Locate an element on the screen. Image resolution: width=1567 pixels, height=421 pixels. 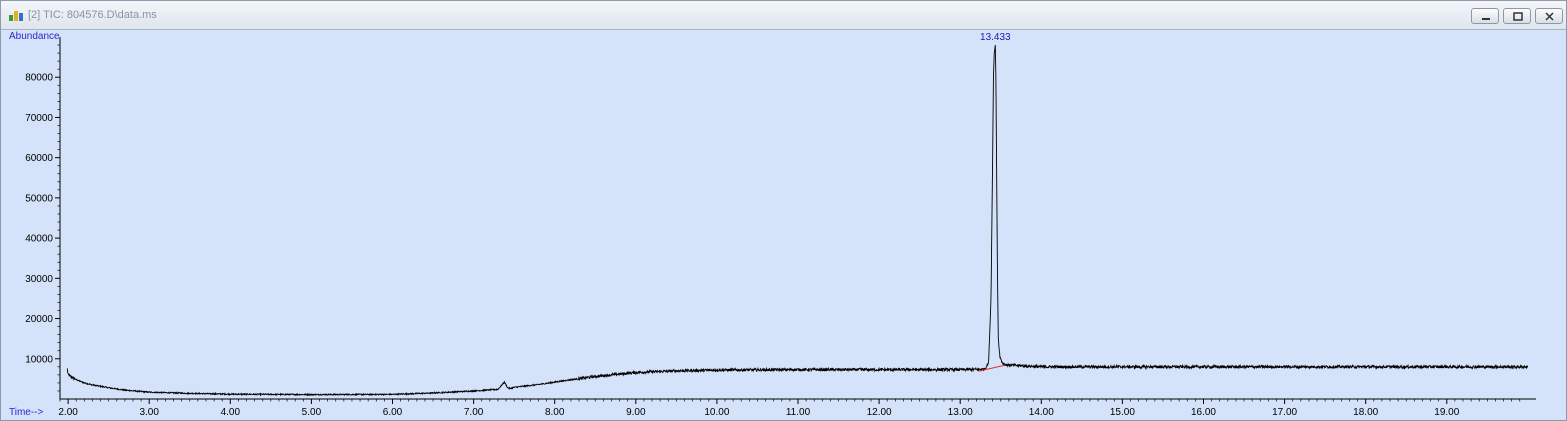
peak-baseline is located at coordinates (991, 368).